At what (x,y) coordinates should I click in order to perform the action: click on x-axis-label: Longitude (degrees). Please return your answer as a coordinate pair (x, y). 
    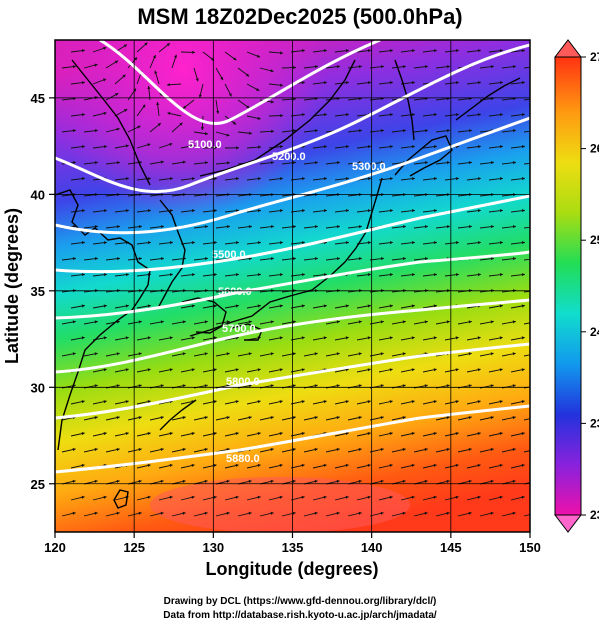
    Looking at the image, I should click on (291, 569).